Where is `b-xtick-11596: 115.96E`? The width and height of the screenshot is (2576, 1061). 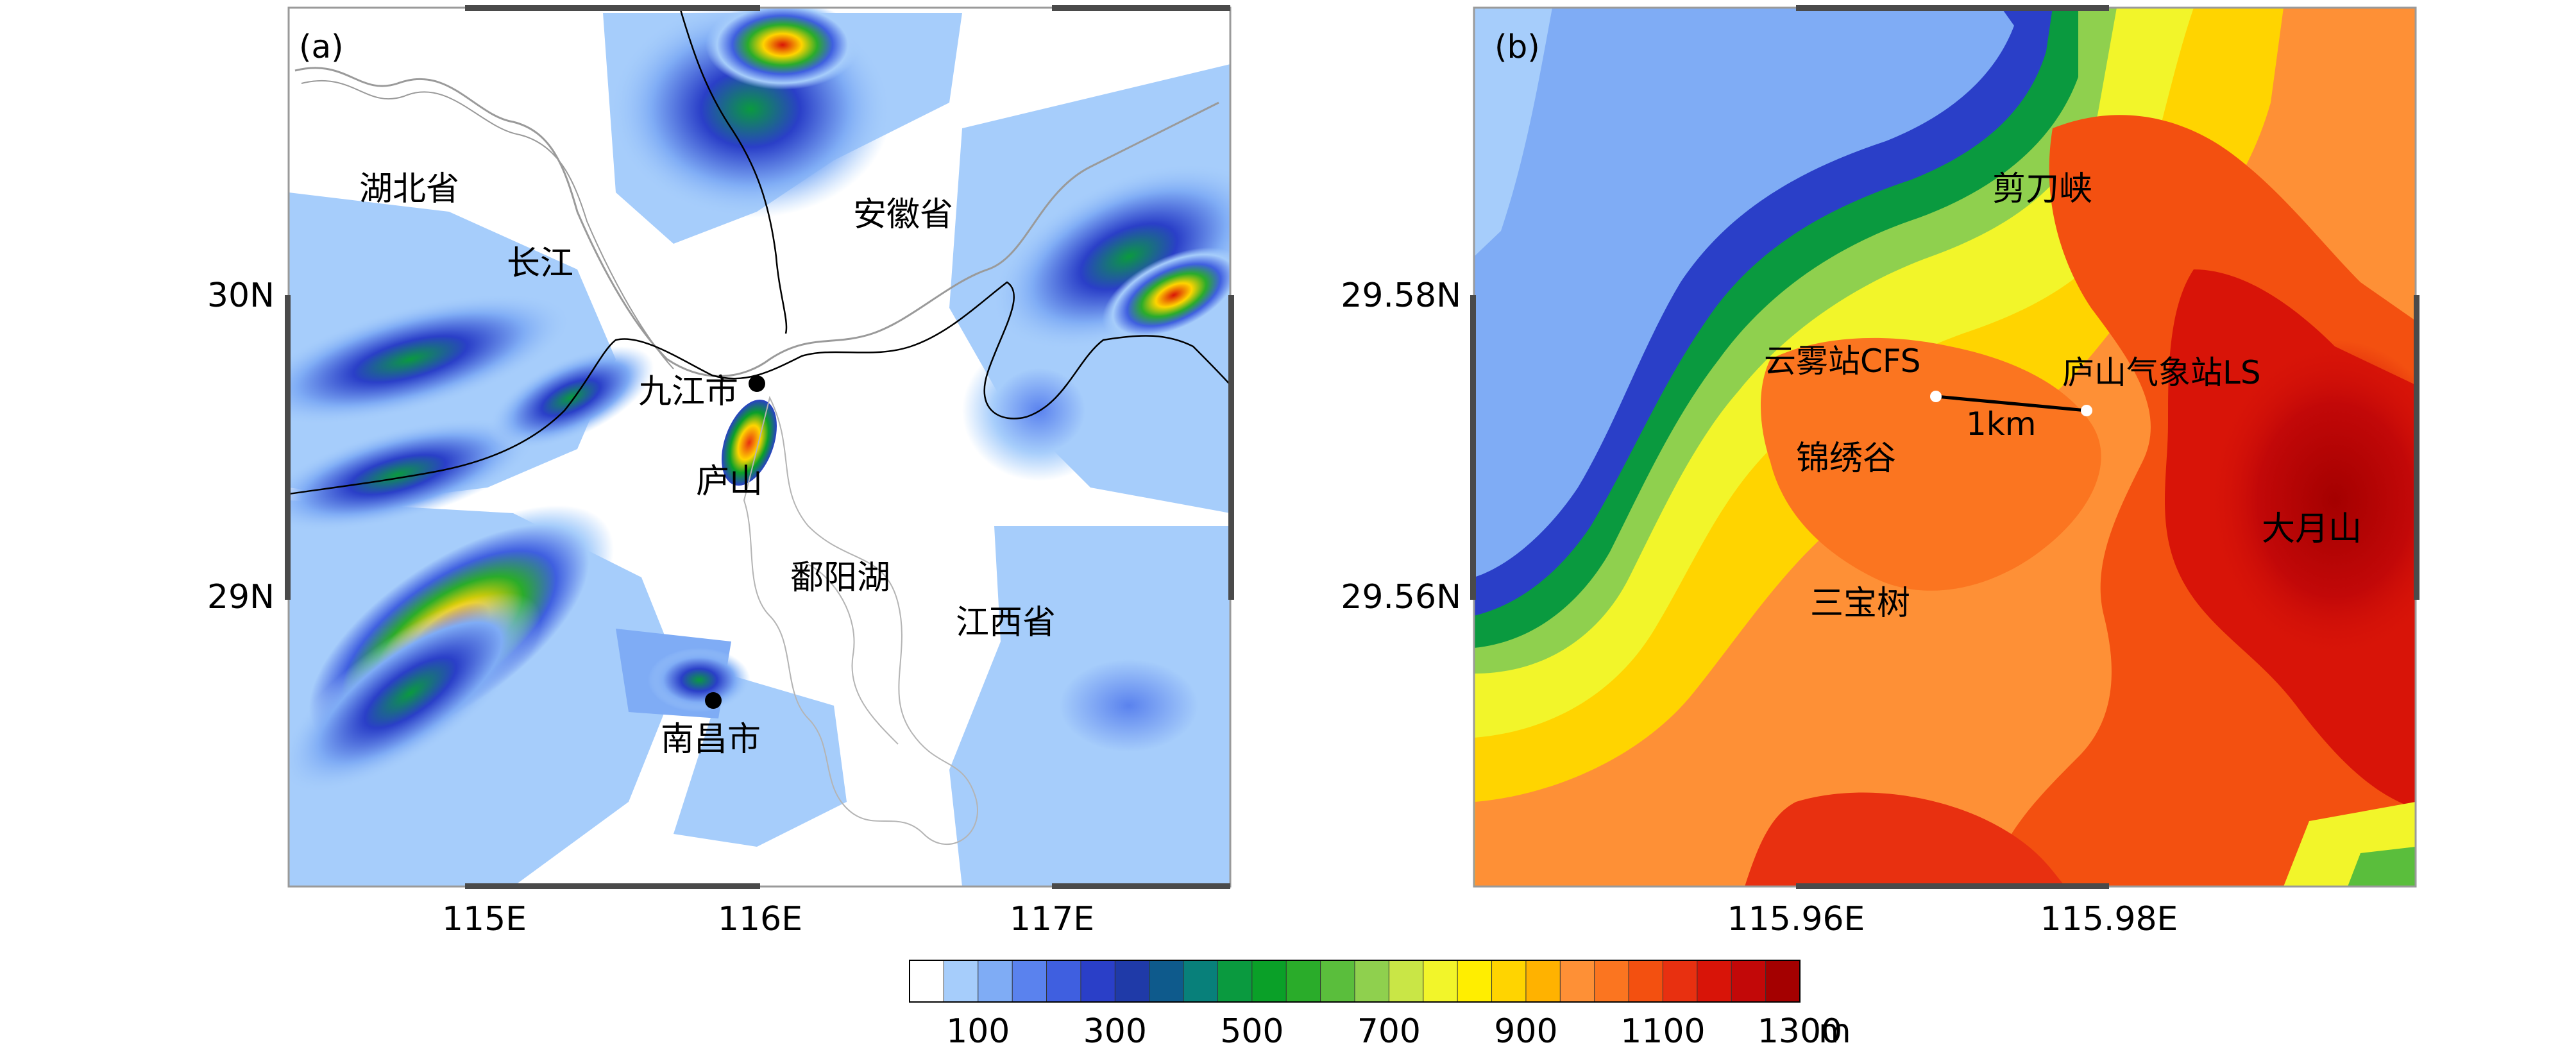
b-xtick-11596: 115.96E is located at coordinates (1796, 919).